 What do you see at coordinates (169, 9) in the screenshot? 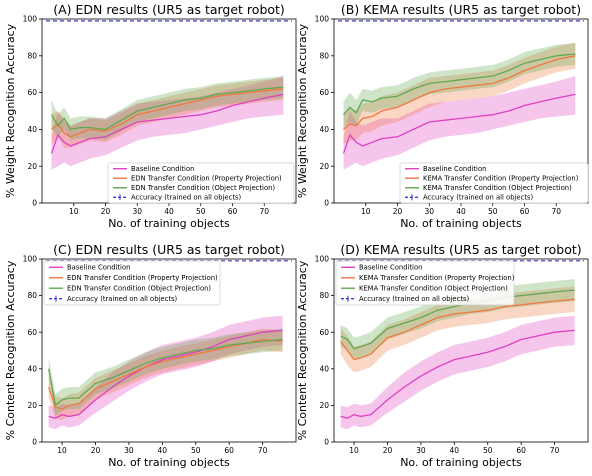
I see `chart-title: (A) EDN results (UR5 as target robot)` at bounding box center [169, 9].